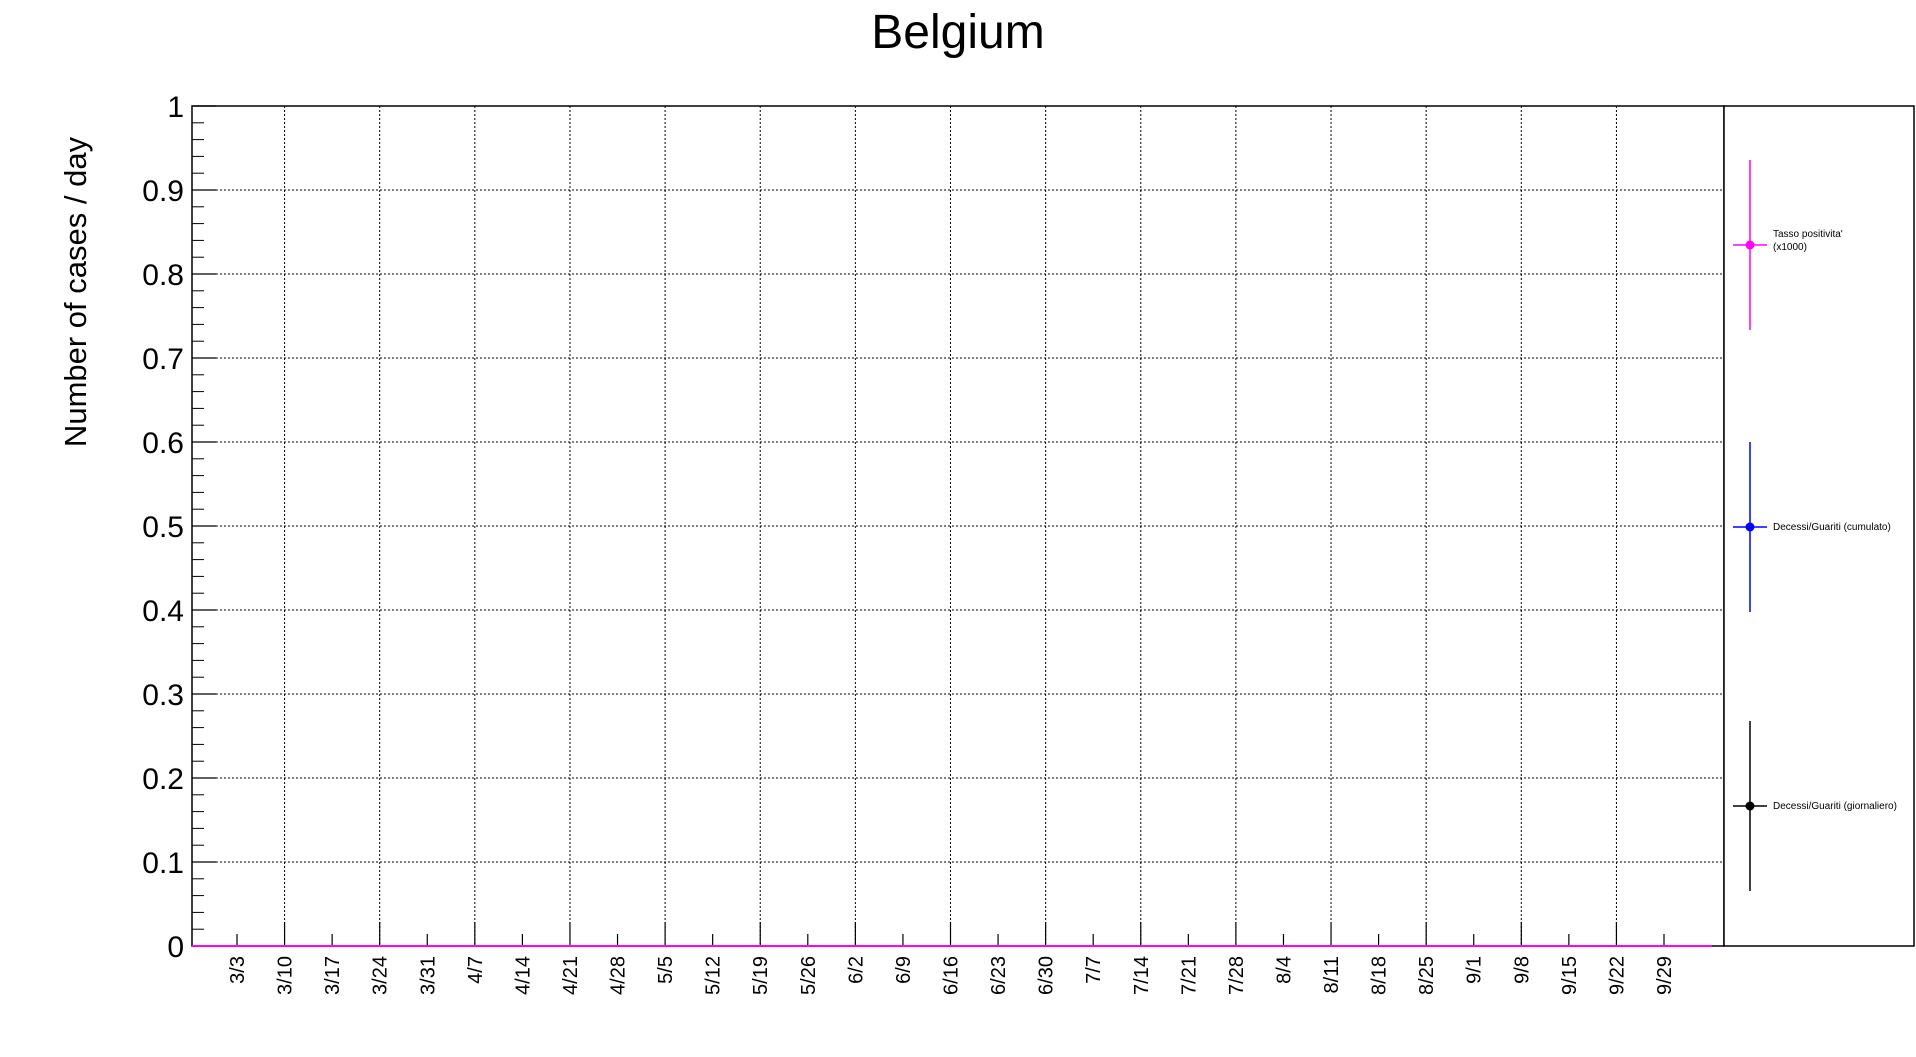 This screenshot has width=1916, height=1057. What do you see at coordinates (957, 32) in the screenshot?
I see `chart-title: Belgium` at bounding box center [957, 32].